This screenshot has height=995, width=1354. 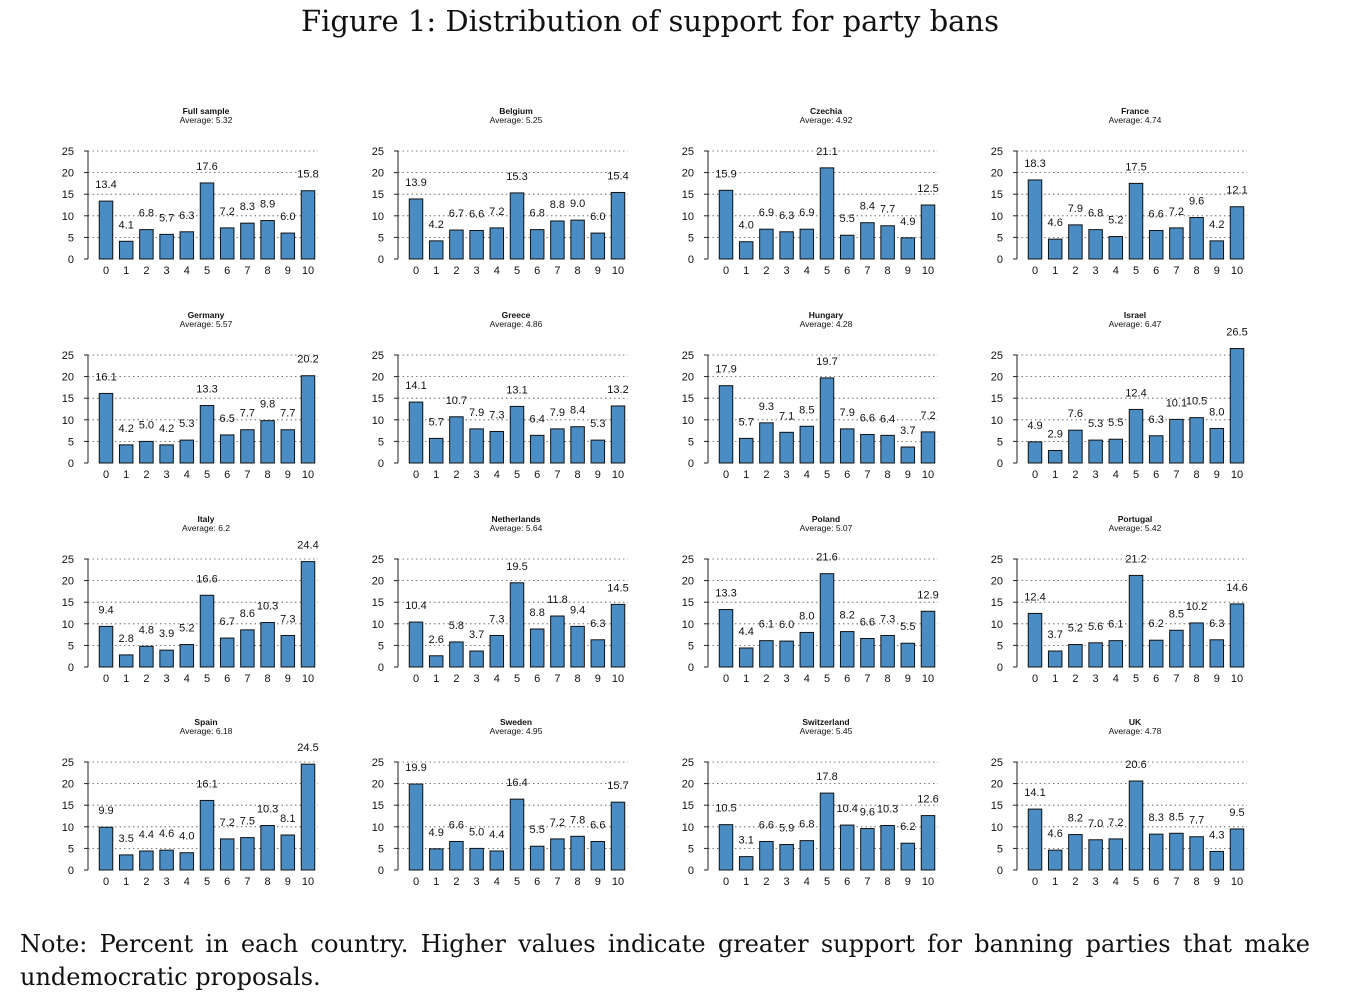 I want to click on panel-subtitle: Average: 5.32, so click(x=206, y=120).